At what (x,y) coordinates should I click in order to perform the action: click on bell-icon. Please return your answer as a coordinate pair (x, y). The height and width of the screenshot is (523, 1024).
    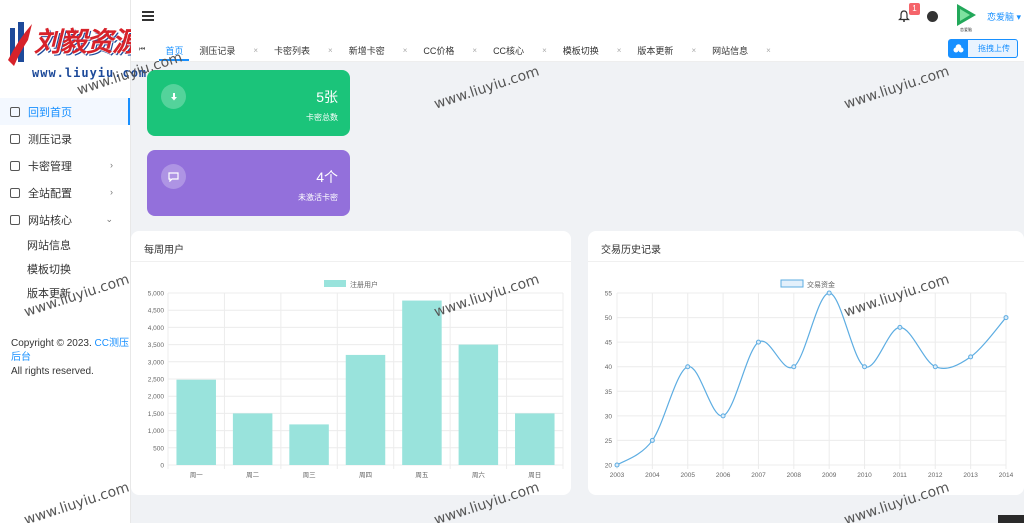
    Looking at the image, I should click on (904, 16).